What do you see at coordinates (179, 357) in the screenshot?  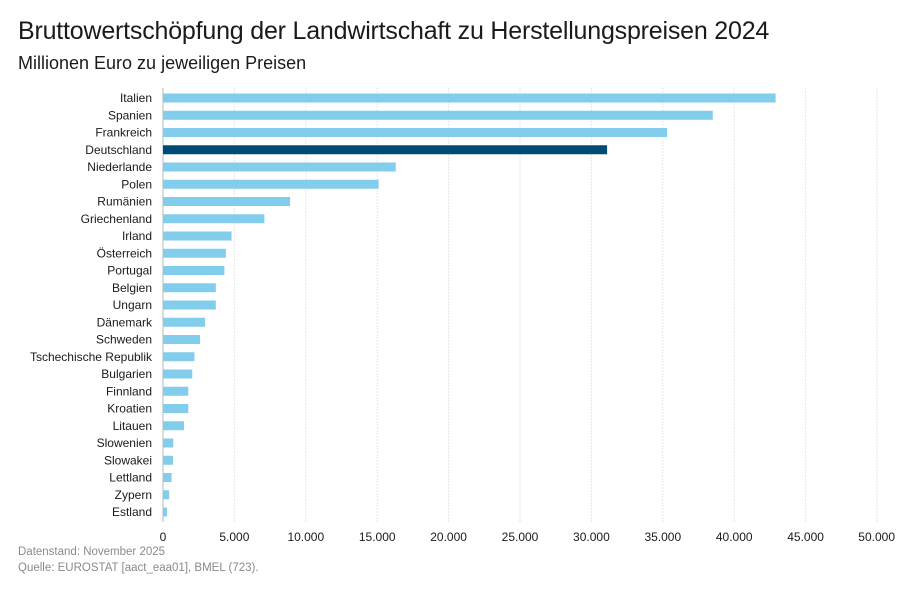 I see `bar-tschechische-republik` at bounding box center [179, 357].